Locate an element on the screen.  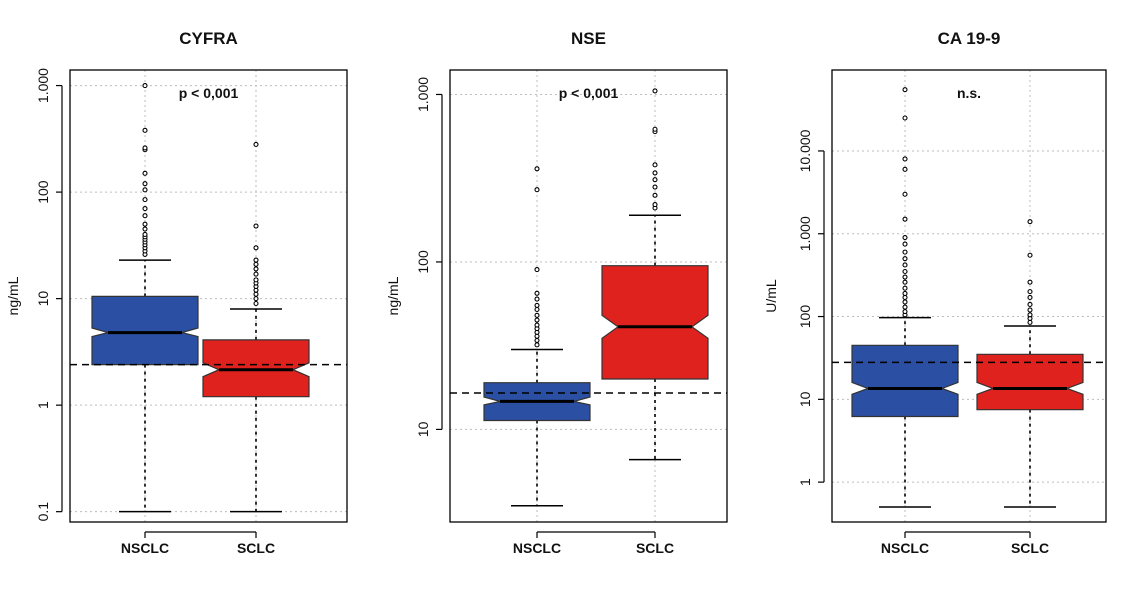
y-tick-label: 10.000 is located at coordinates (805, 150).